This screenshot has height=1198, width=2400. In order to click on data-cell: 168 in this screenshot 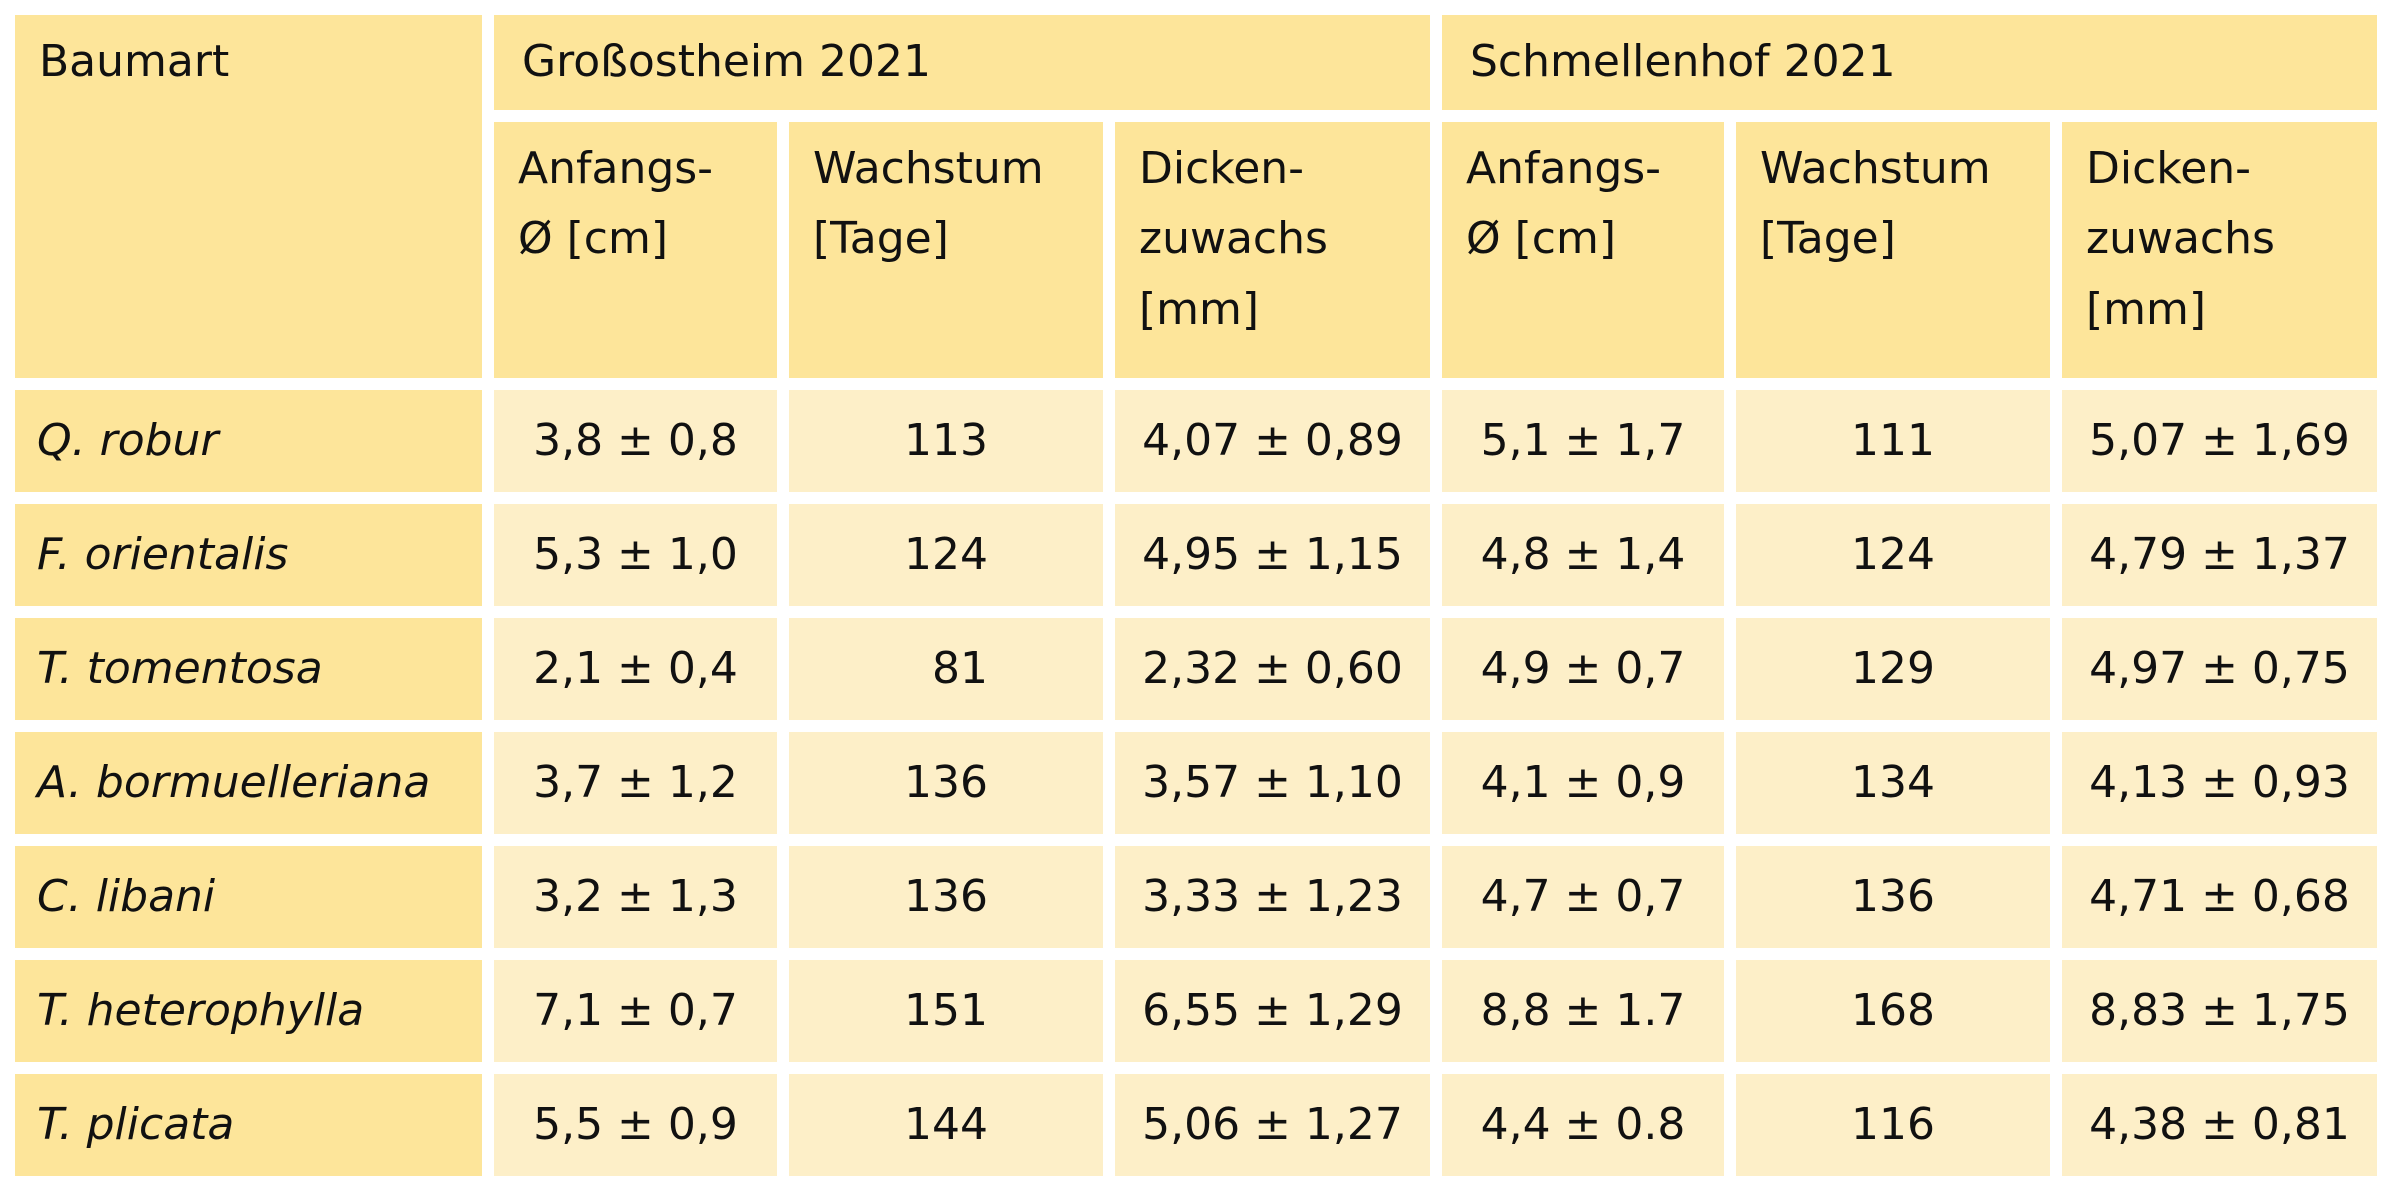, I will do `click(1893, 1011)`.